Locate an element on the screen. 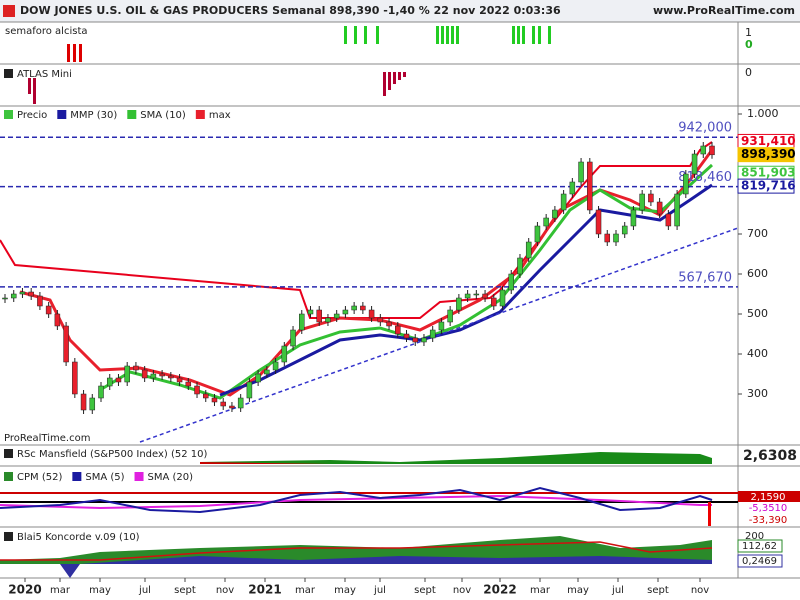  y-tick-label: 600 is located at coordinates (757, 273).